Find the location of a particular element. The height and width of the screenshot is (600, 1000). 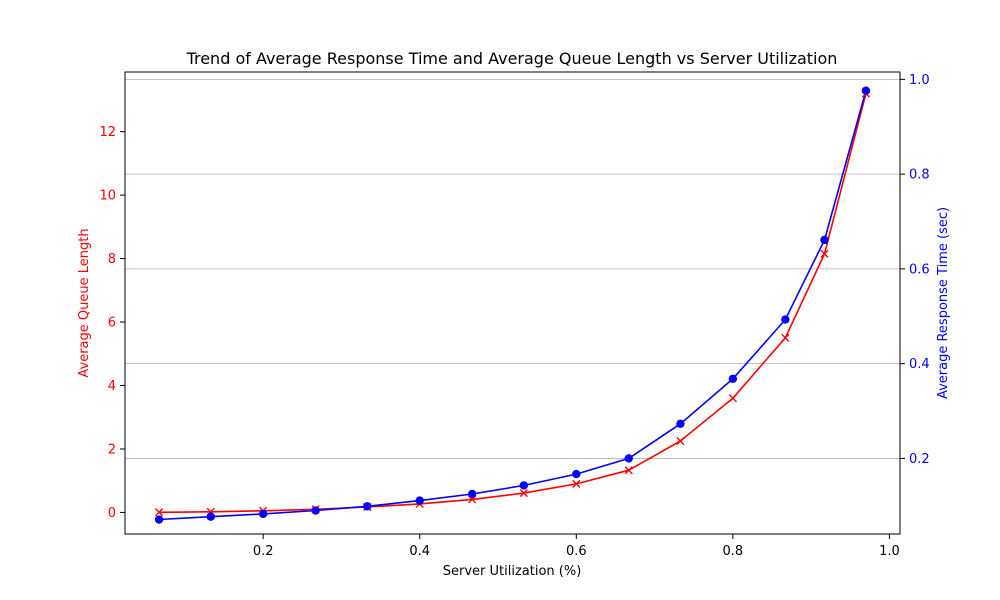

left-y-axis-ticks: 0 2 4 6 8 10 12 is located at coordinates (112, 323).